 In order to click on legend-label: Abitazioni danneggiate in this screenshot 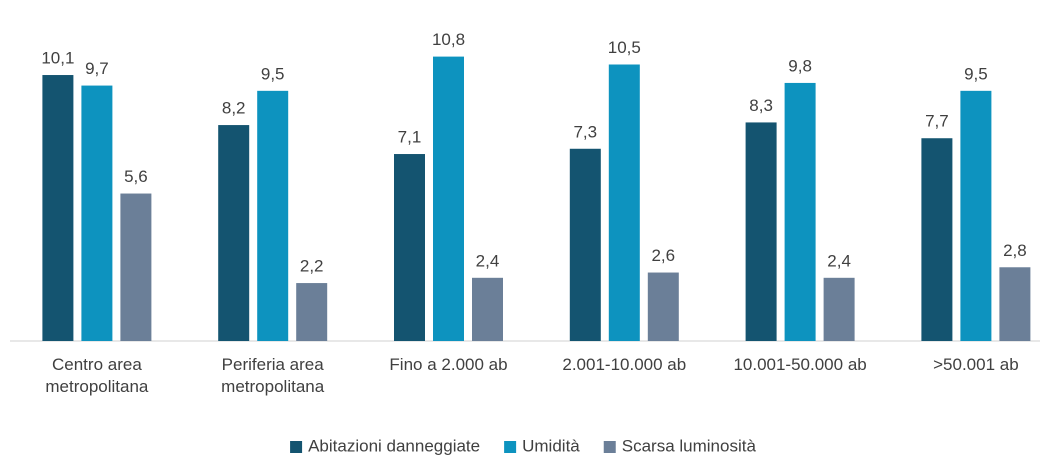, I will do `click(394, 445)`.